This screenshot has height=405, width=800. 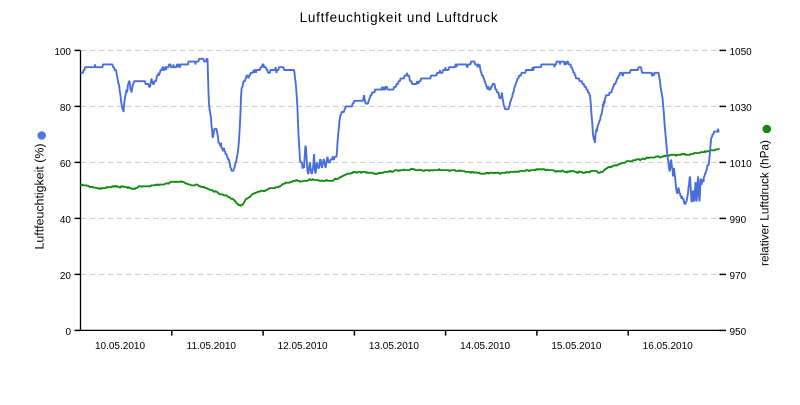 I want to click on svg-text: 1050, so click(x=741, y=52).